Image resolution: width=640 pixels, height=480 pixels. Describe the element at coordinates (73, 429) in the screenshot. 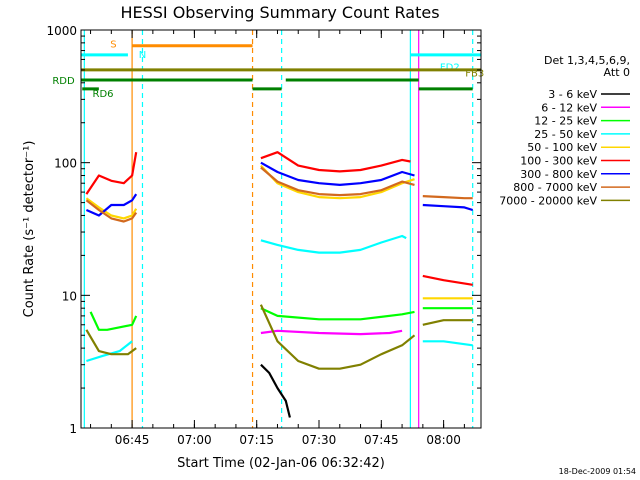

I see `y-tick-label-0: 1` at that location.